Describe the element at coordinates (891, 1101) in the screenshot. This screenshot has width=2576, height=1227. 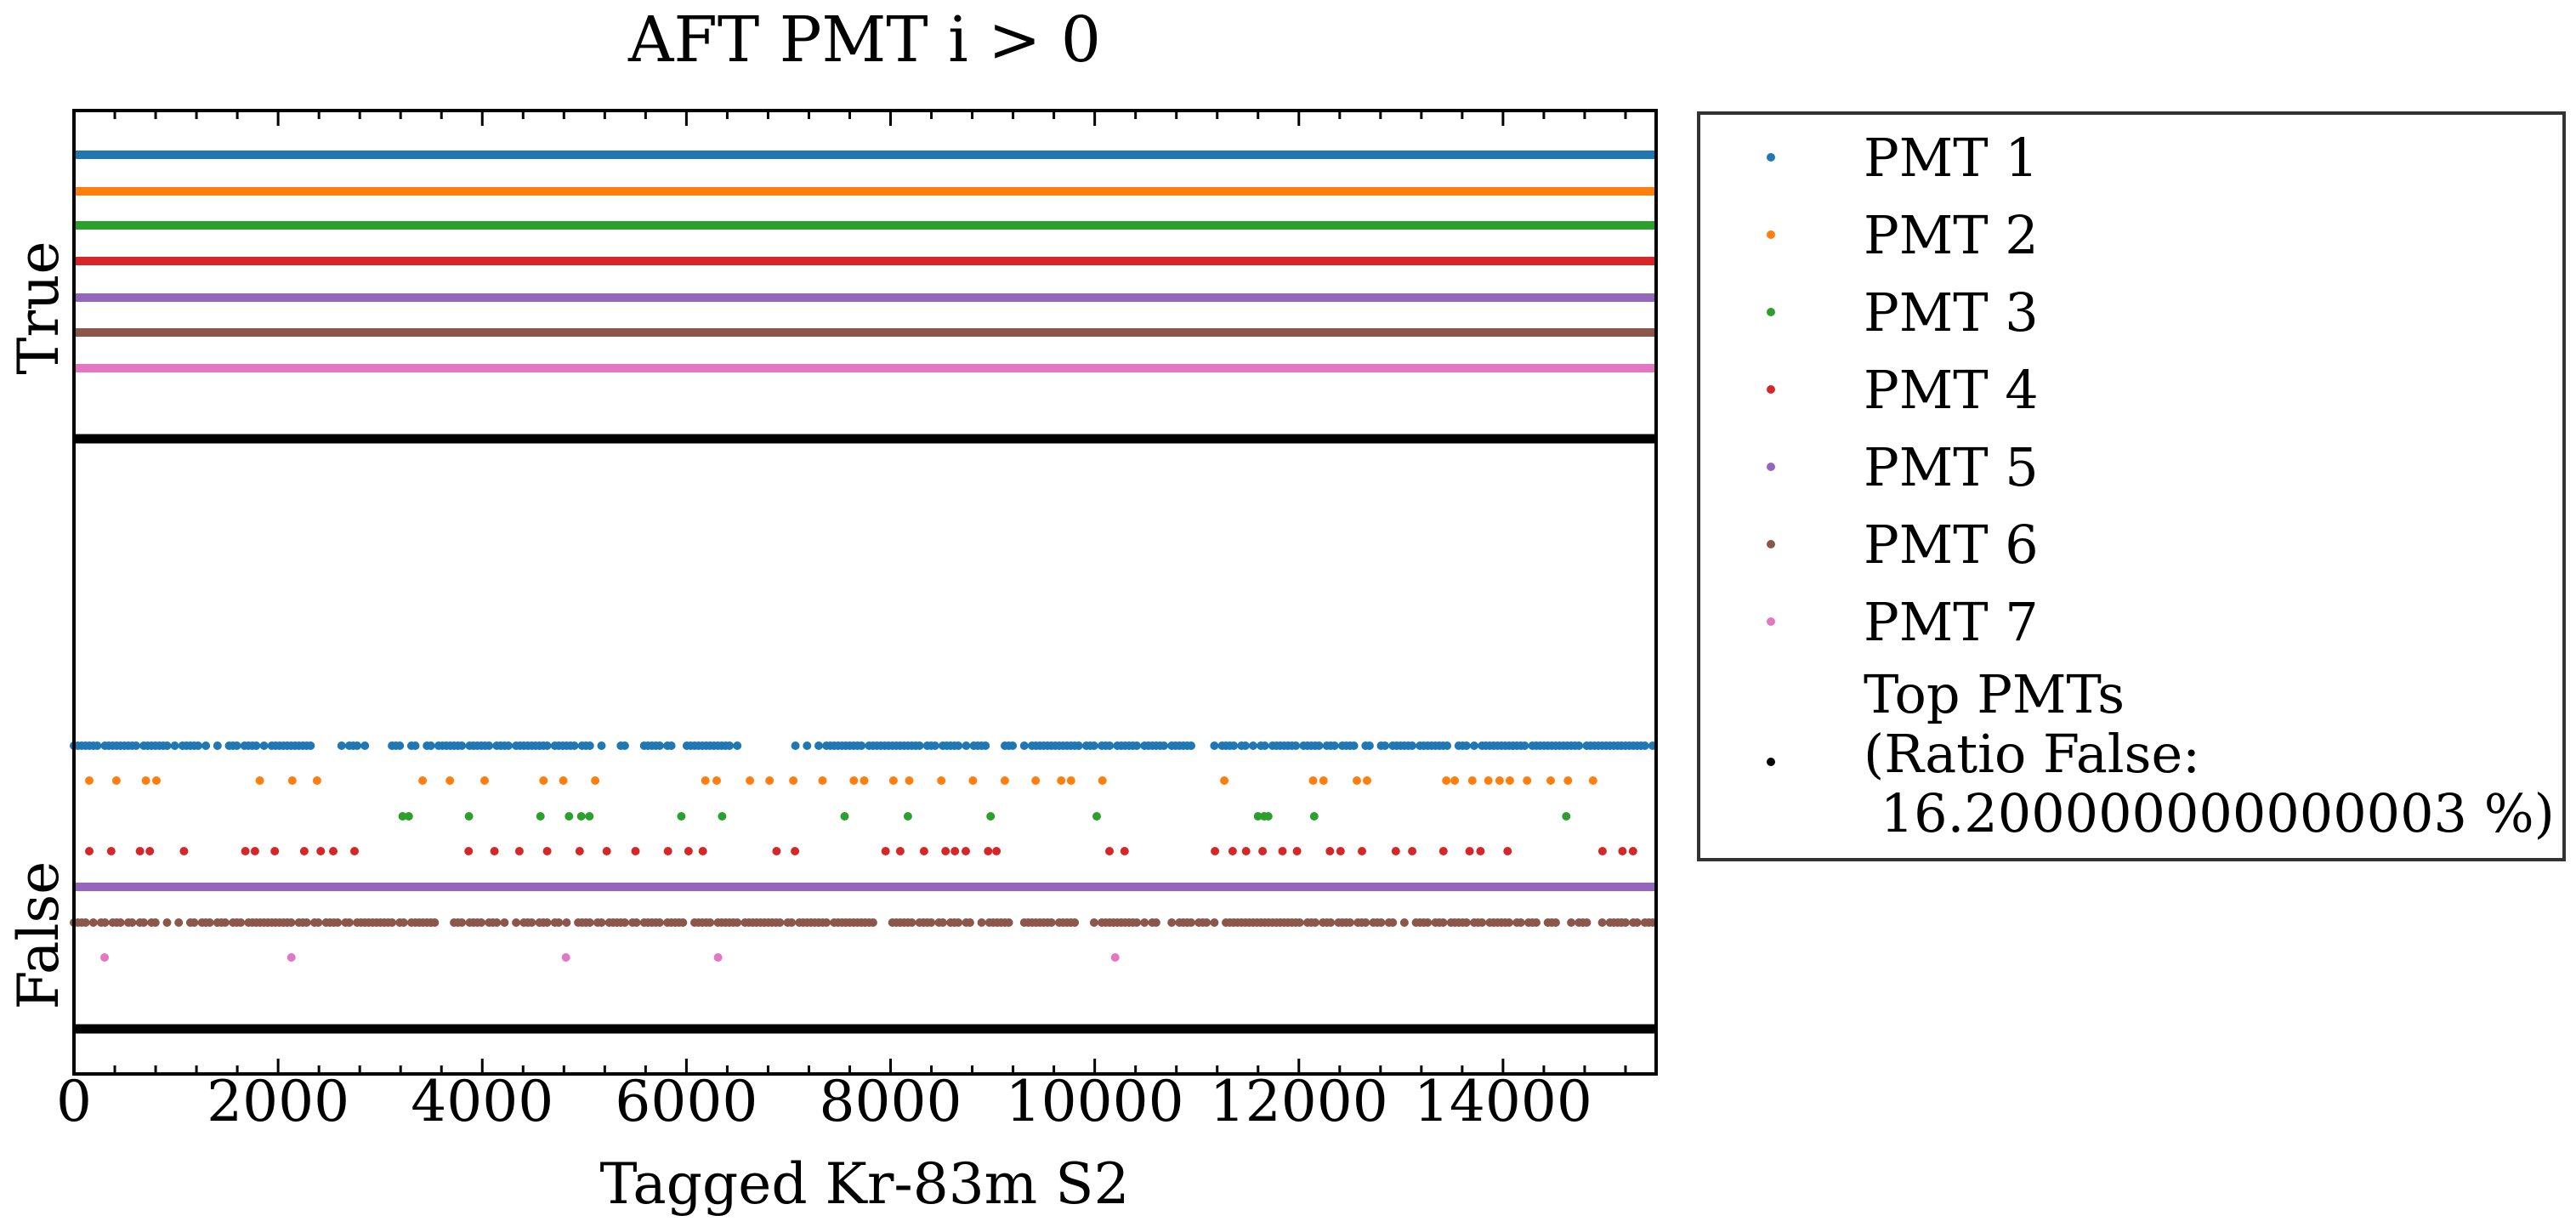
I see `x-tick-label-8000: 8000` at that location.